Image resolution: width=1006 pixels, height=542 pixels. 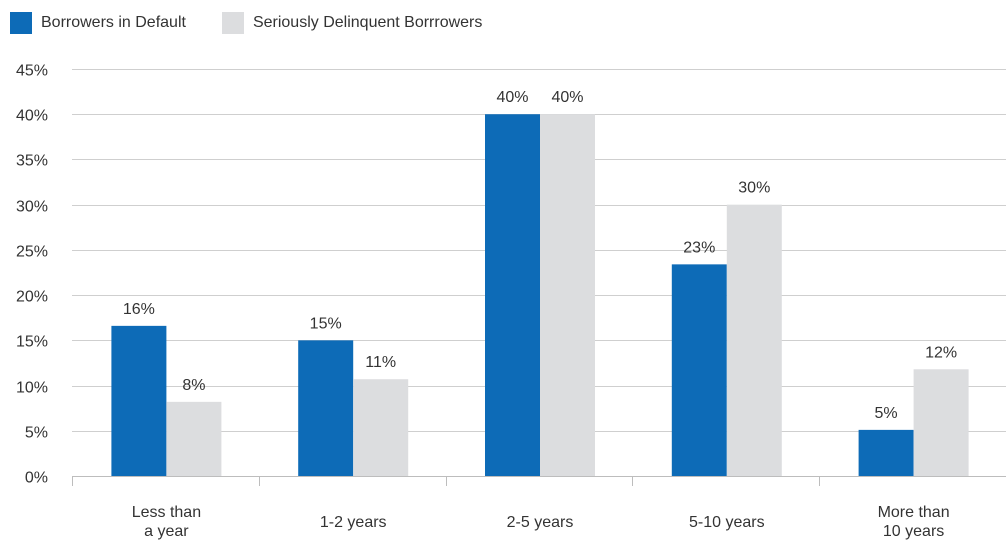 I want to click on x-category-label: 2-5 years, so click(x=540, y=522).